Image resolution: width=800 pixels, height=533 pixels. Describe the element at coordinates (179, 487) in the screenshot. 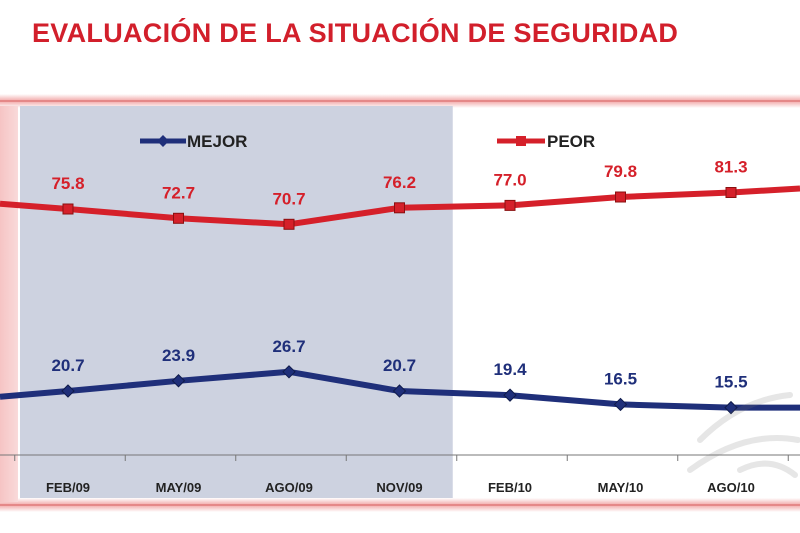

I see `x-tick-label: MAY/09` at that location.